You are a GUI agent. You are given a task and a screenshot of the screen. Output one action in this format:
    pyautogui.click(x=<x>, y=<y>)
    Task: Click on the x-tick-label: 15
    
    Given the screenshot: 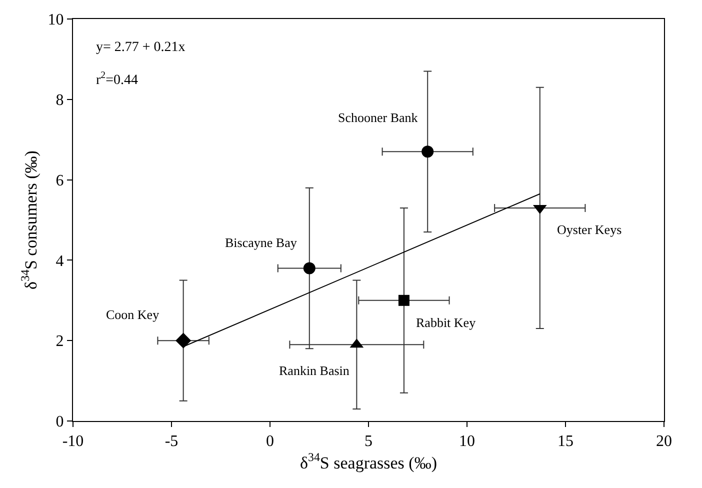 What is the action you would take?
    pyautogui.click(x=566, y=441)
    